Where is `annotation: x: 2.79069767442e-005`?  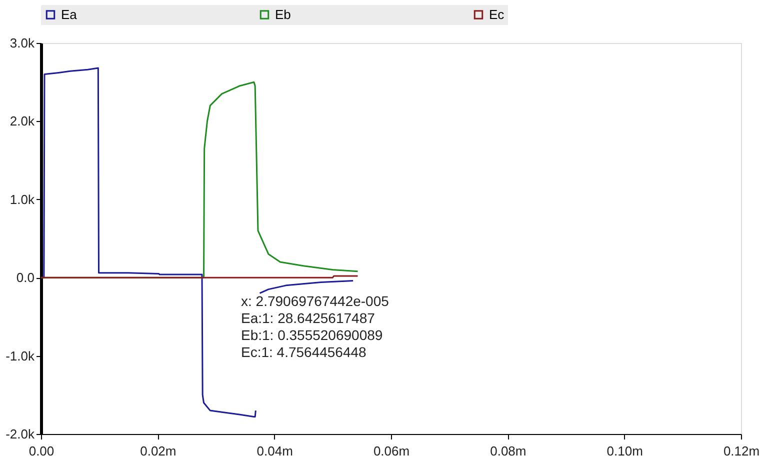 annotation: x: 2.79069767442e-005 is located at coordinates (315, 301).